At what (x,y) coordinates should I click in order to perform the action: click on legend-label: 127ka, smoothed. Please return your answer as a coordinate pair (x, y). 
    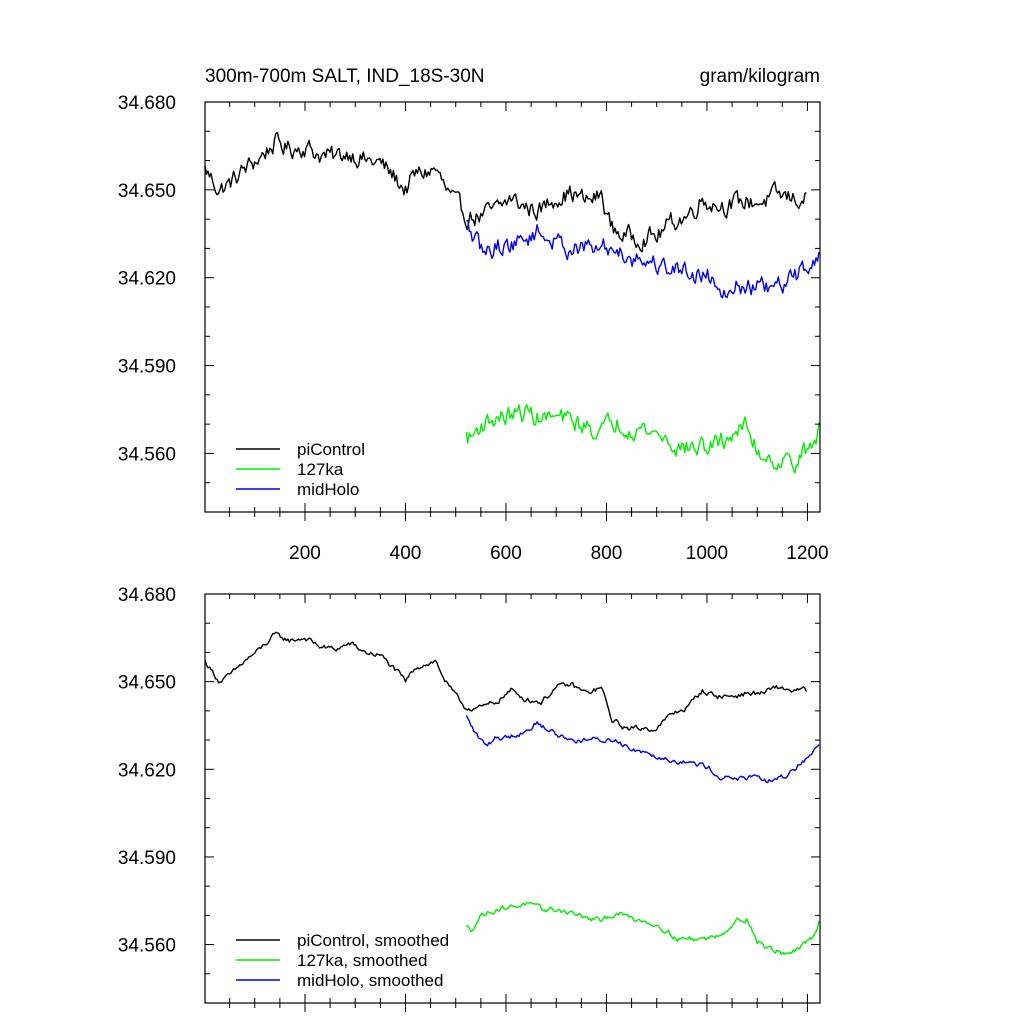
    Looking at the image, I should click on (362, 960).